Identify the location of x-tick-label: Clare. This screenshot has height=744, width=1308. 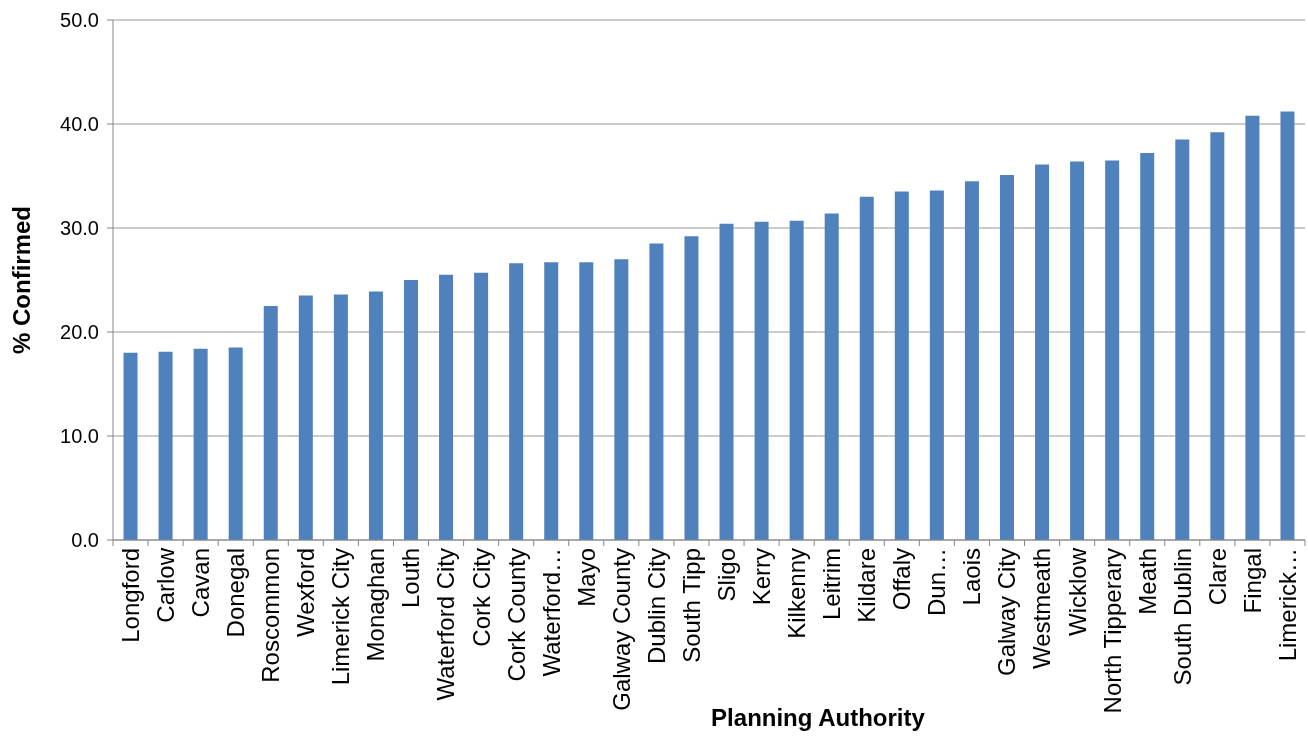
(1217, 577).